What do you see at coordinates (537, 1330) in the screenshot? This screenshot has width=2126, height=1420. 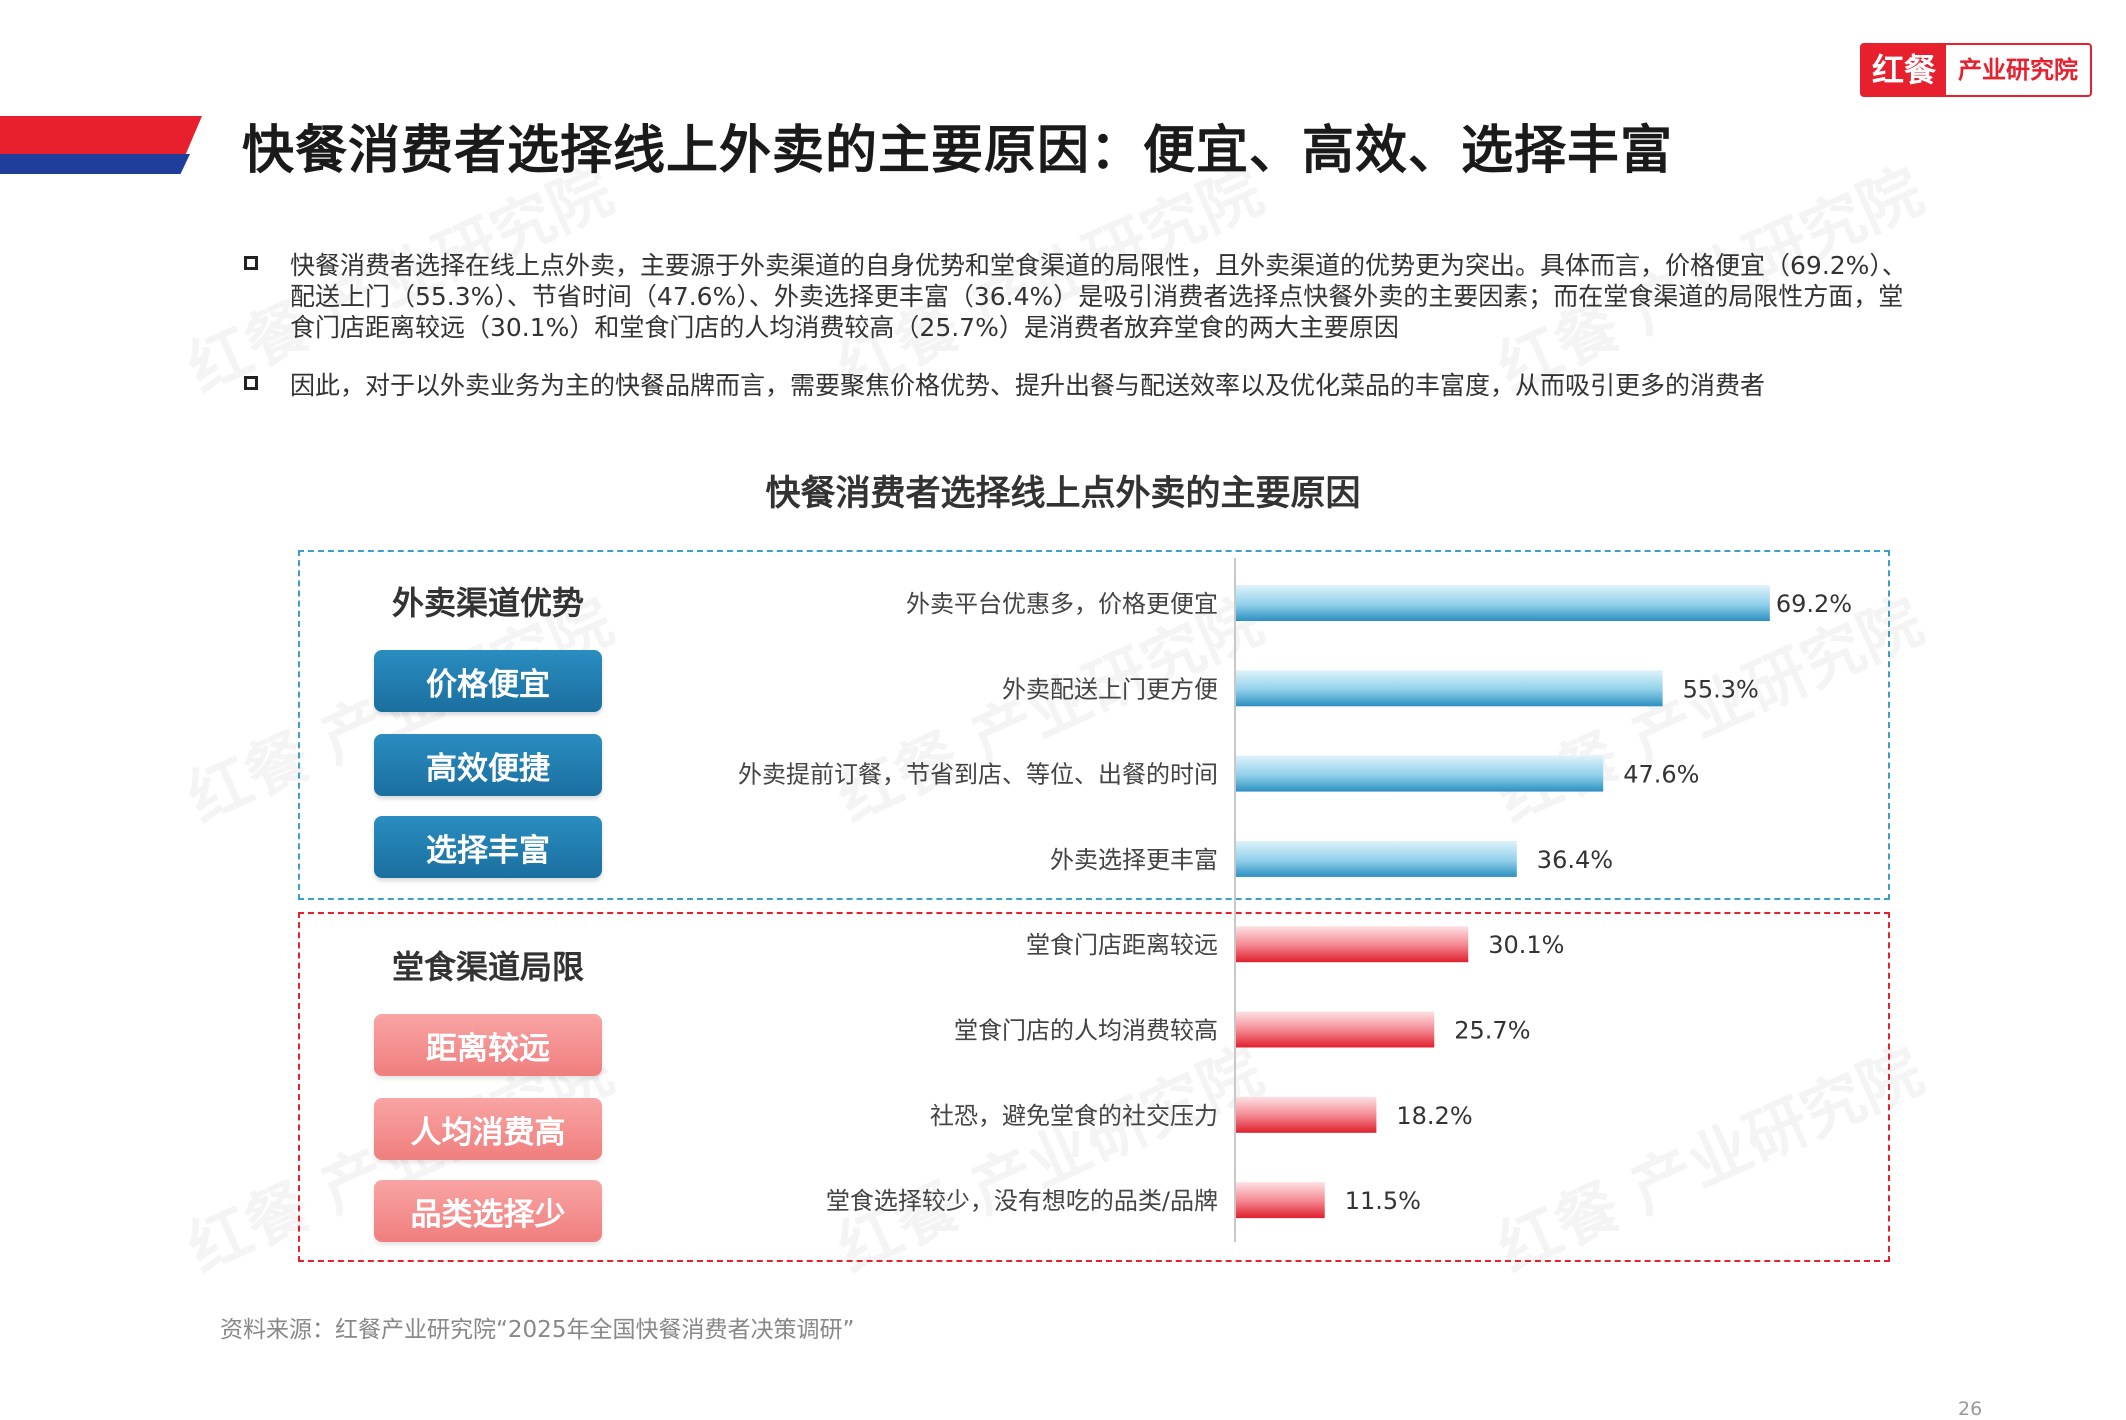 I see `source-note: 资料来源：红餐产业研究院“2025年全国快餐消费者决策调研”` at bounding box center [537, 1330].